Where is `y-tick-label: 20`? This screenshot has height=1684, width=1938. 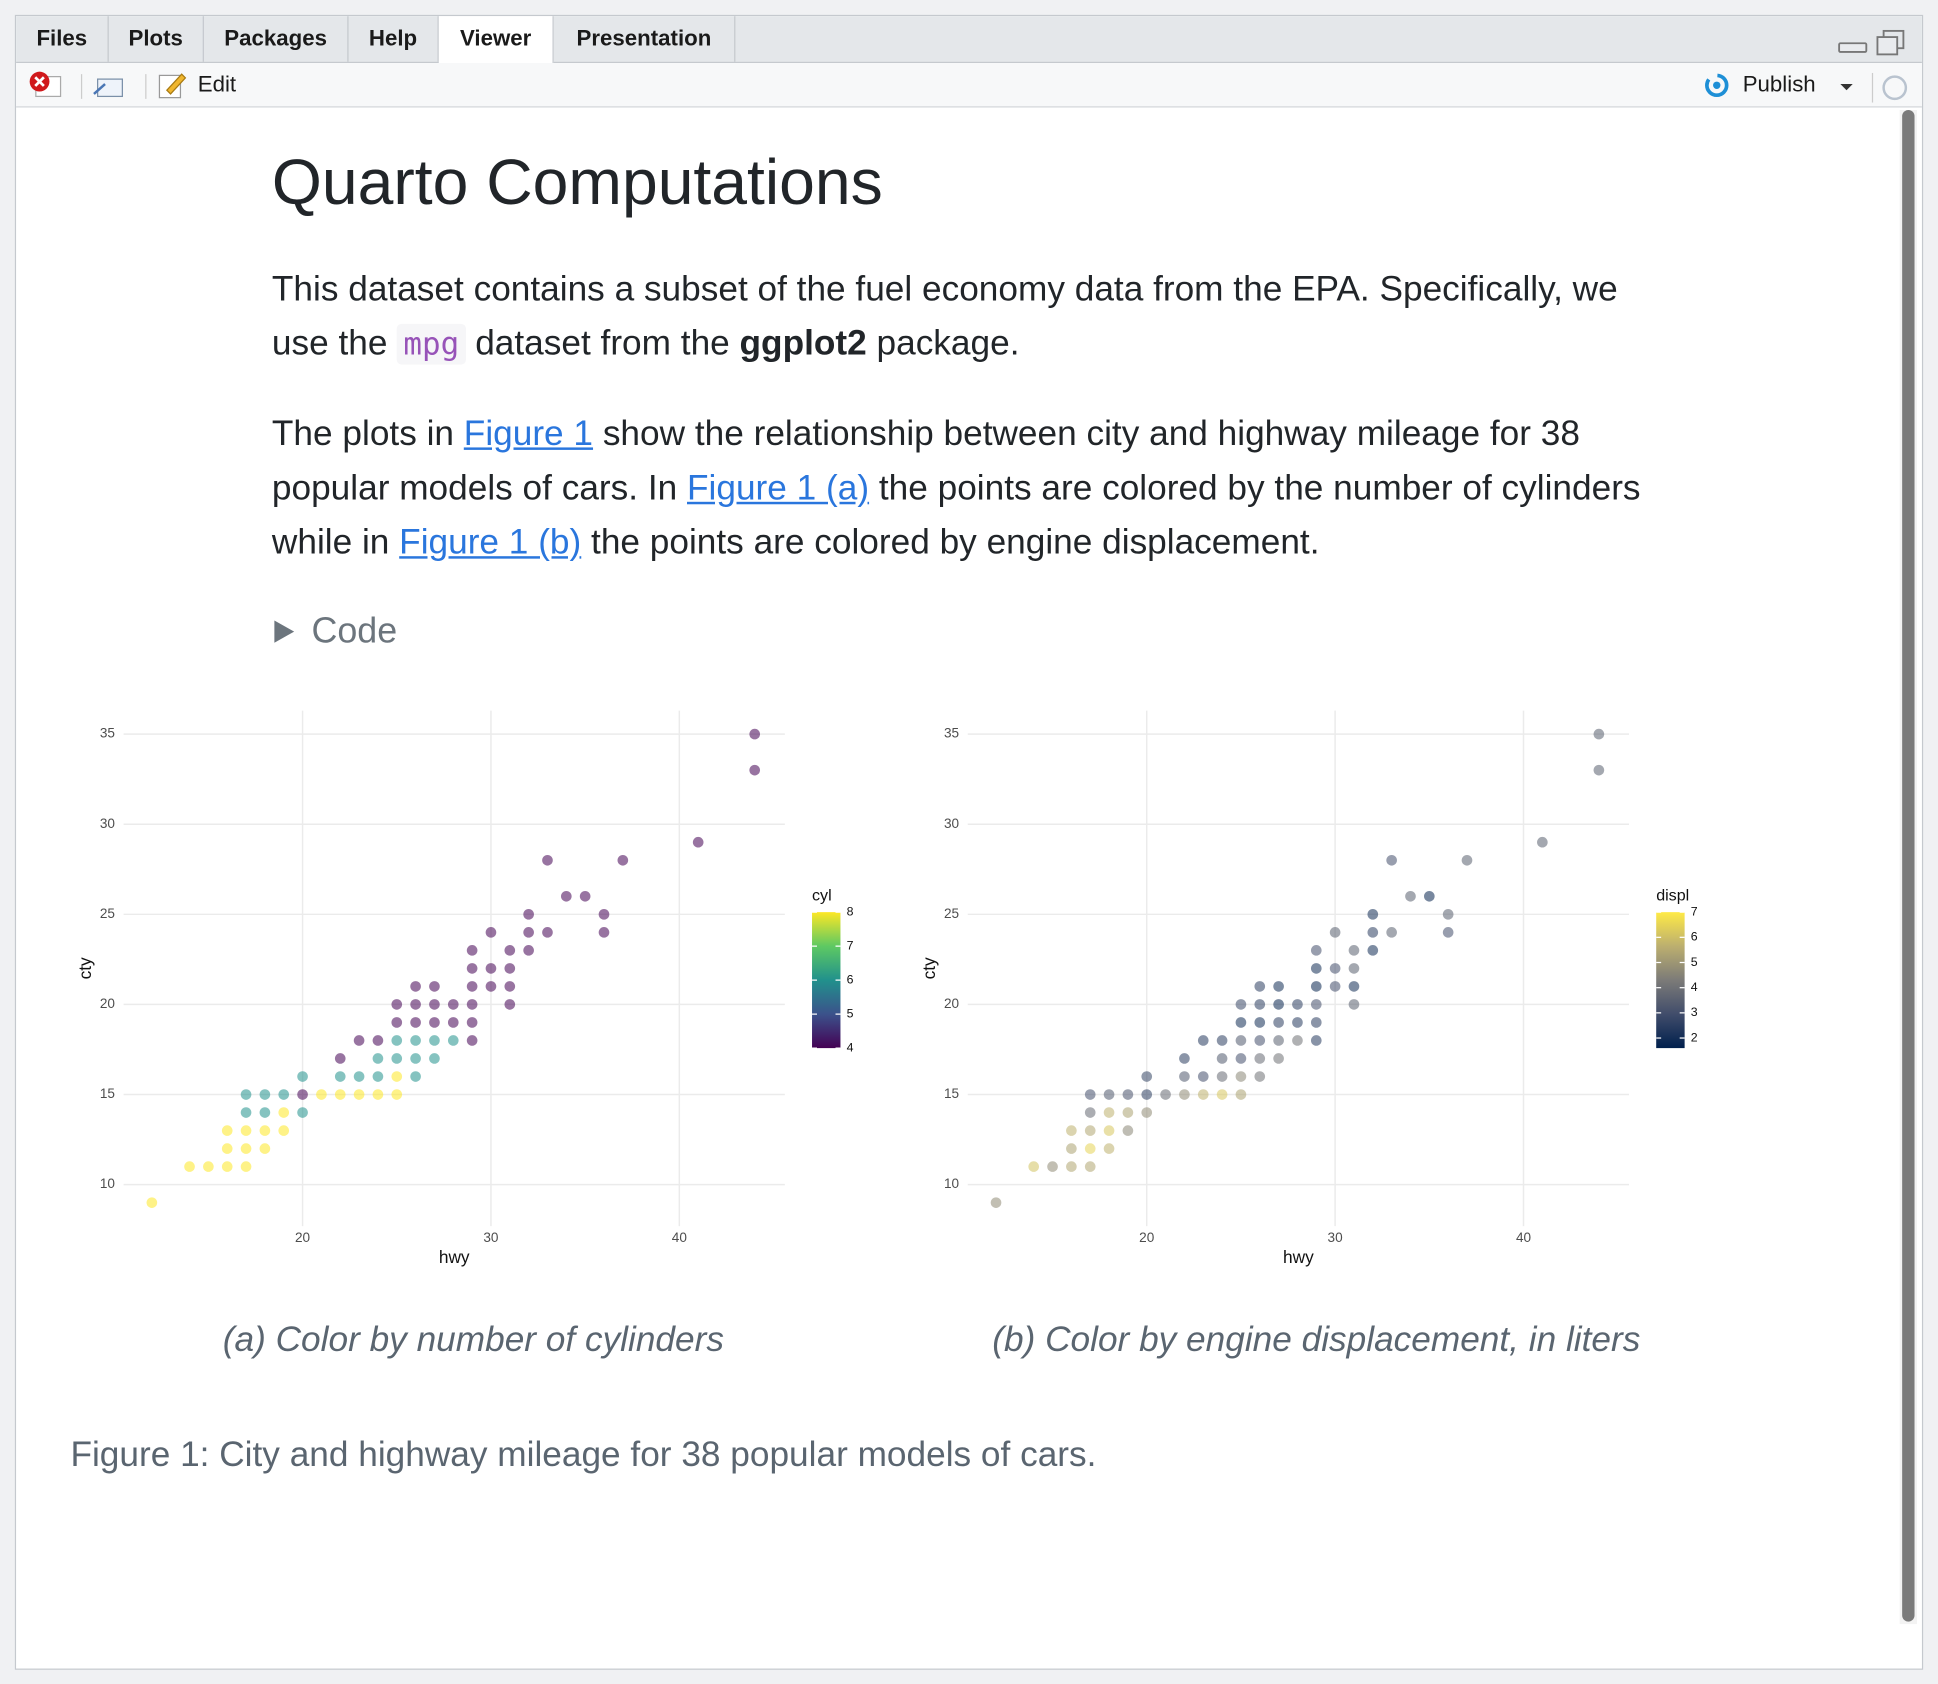 y-tick-label: 20 is located at coordinates (952, 1003).